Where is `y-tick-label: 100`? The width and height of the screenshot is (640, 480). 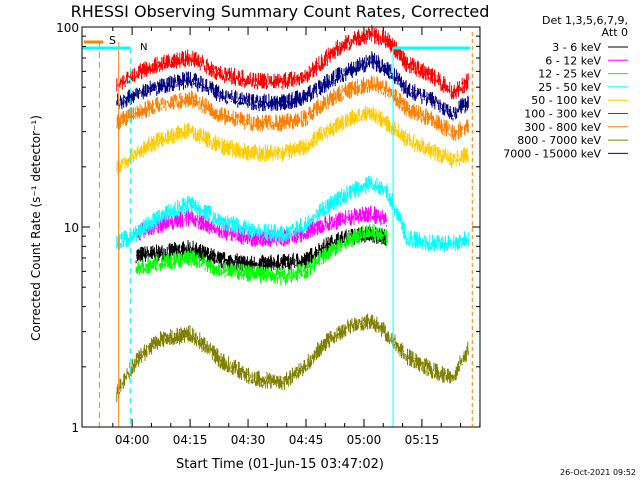
y-tick-label: 100 is located at coordinates (67, 28).